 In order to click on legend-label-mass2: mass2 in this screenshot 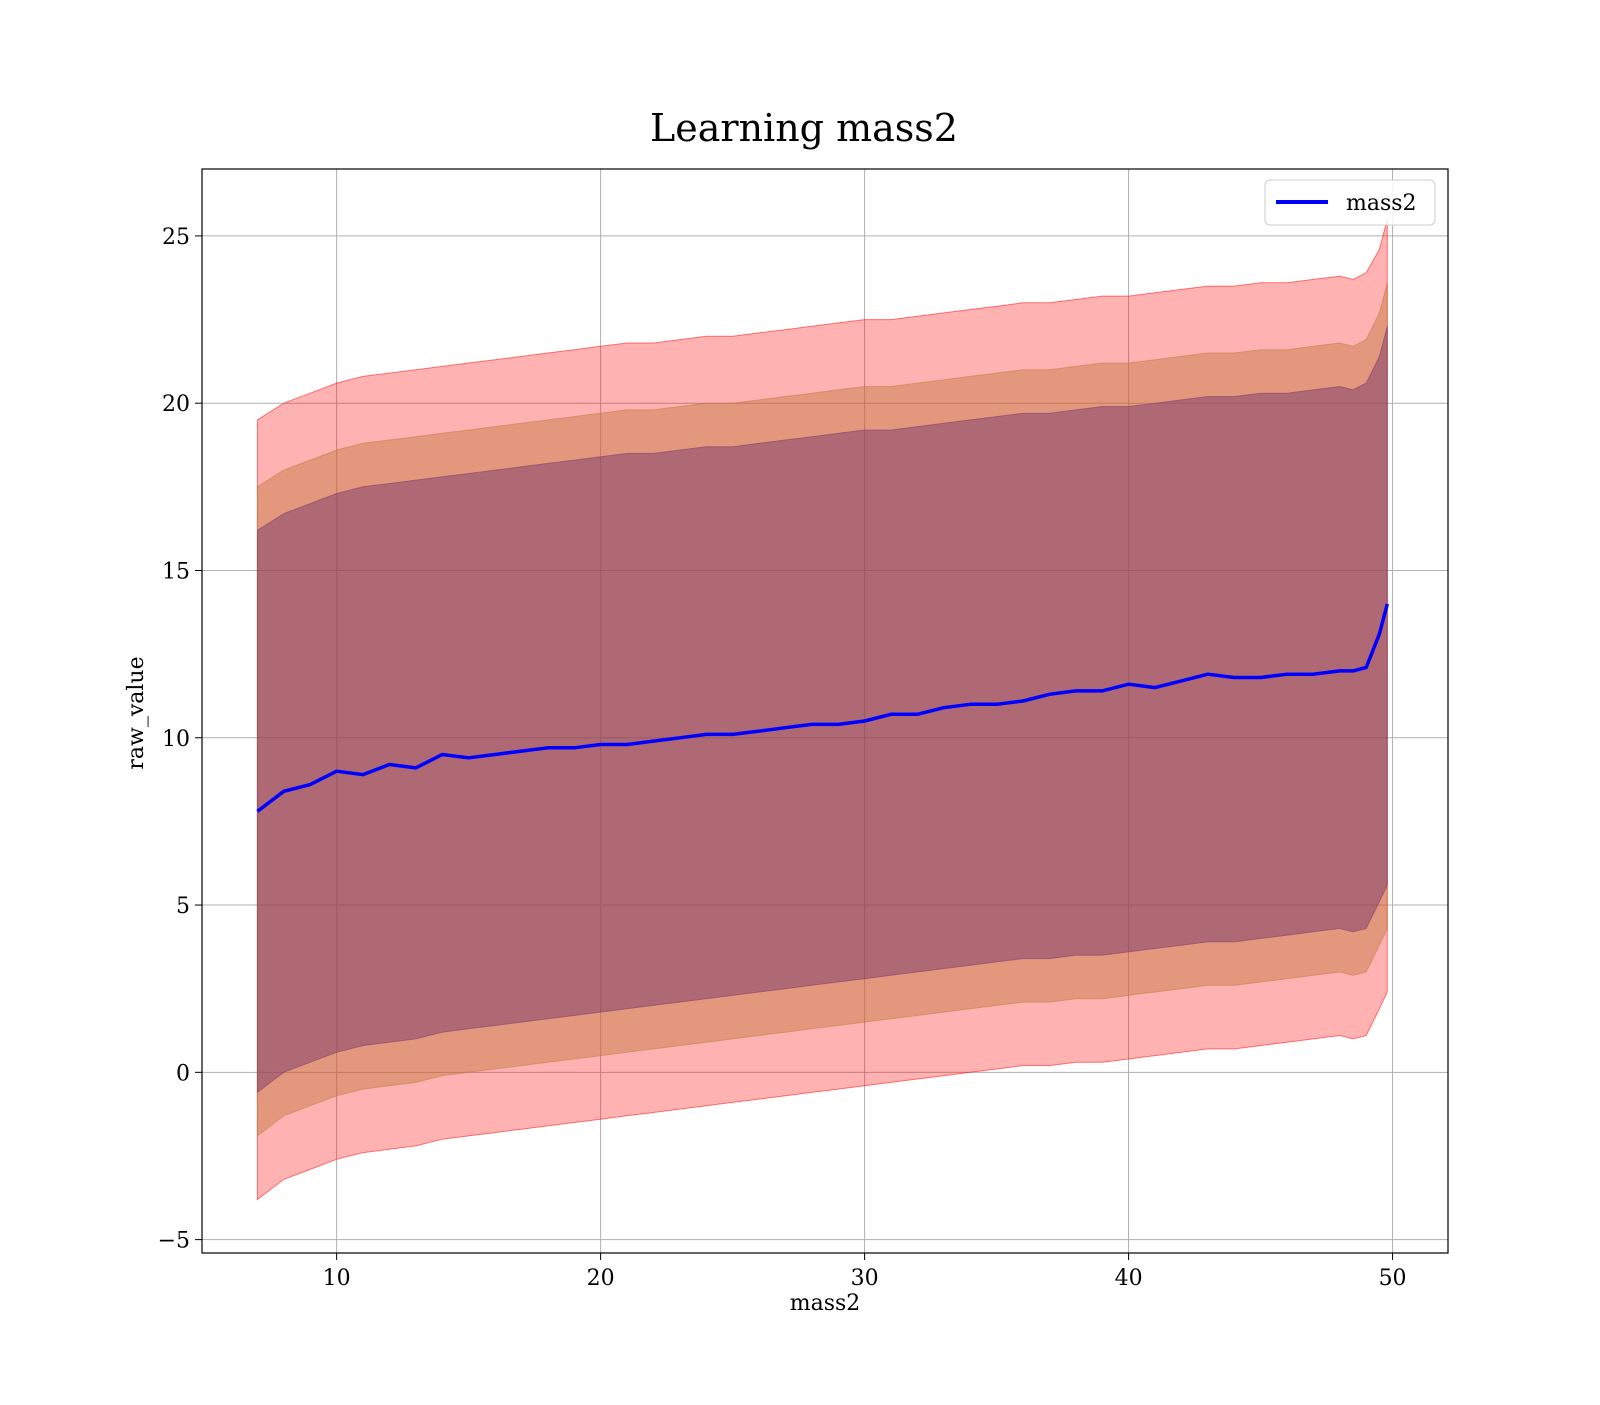, I will do `click(1381, 203)`.